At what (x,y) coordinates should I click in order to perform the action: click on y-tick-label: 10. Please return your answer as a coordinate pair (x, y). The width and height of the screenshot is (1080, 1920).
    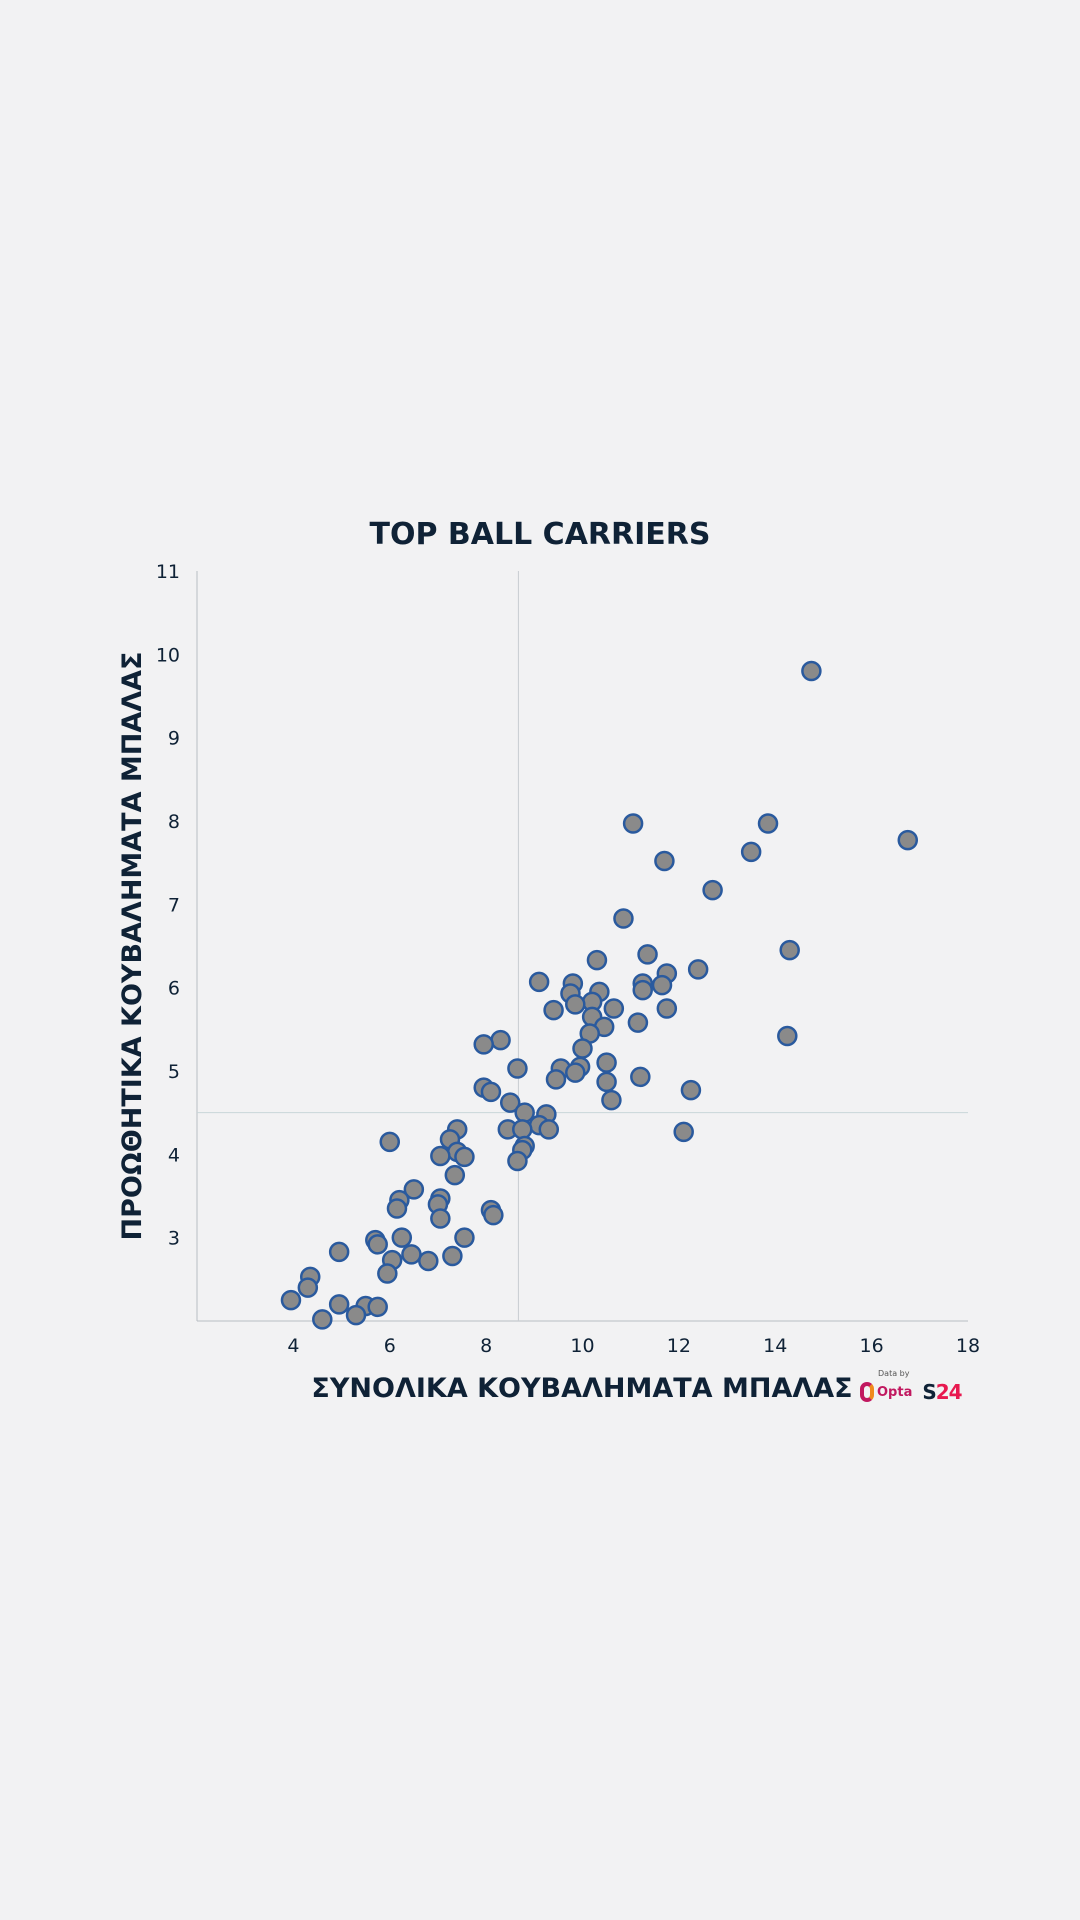
    Looking at the image, I should click on (168, 655).